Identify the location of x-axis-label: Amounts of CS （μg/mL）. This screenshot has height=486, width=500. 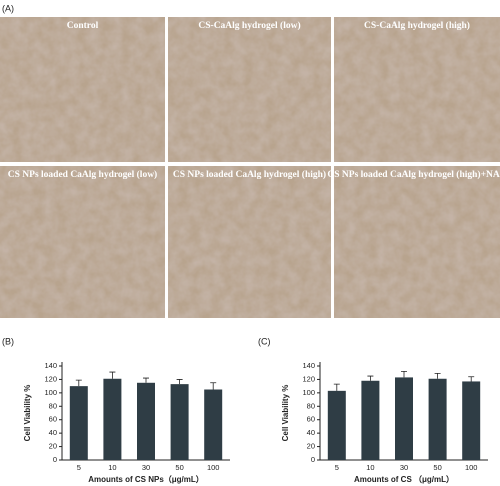
(404, 479).